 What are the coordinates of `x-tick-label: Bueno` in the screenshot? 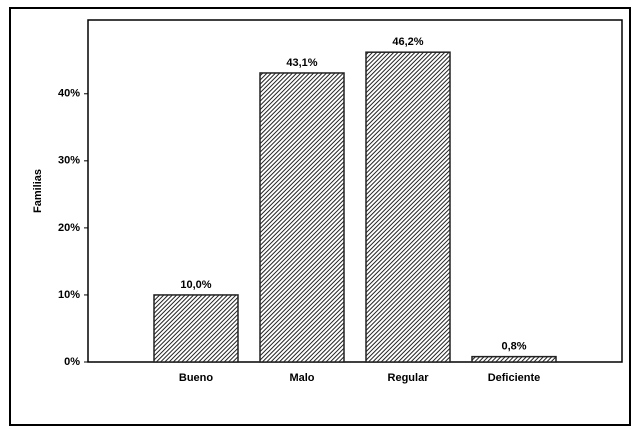 It's located at (196, 378).